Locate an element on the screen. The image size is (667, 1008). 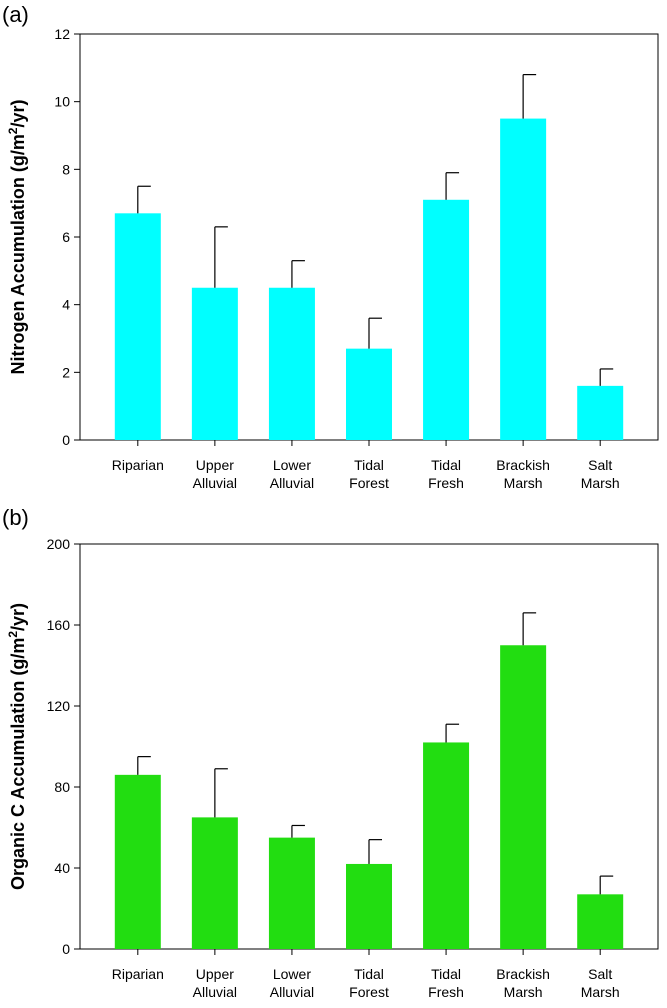
category-label-line-b-2-0: Lower is located at coordinates (292, 974).